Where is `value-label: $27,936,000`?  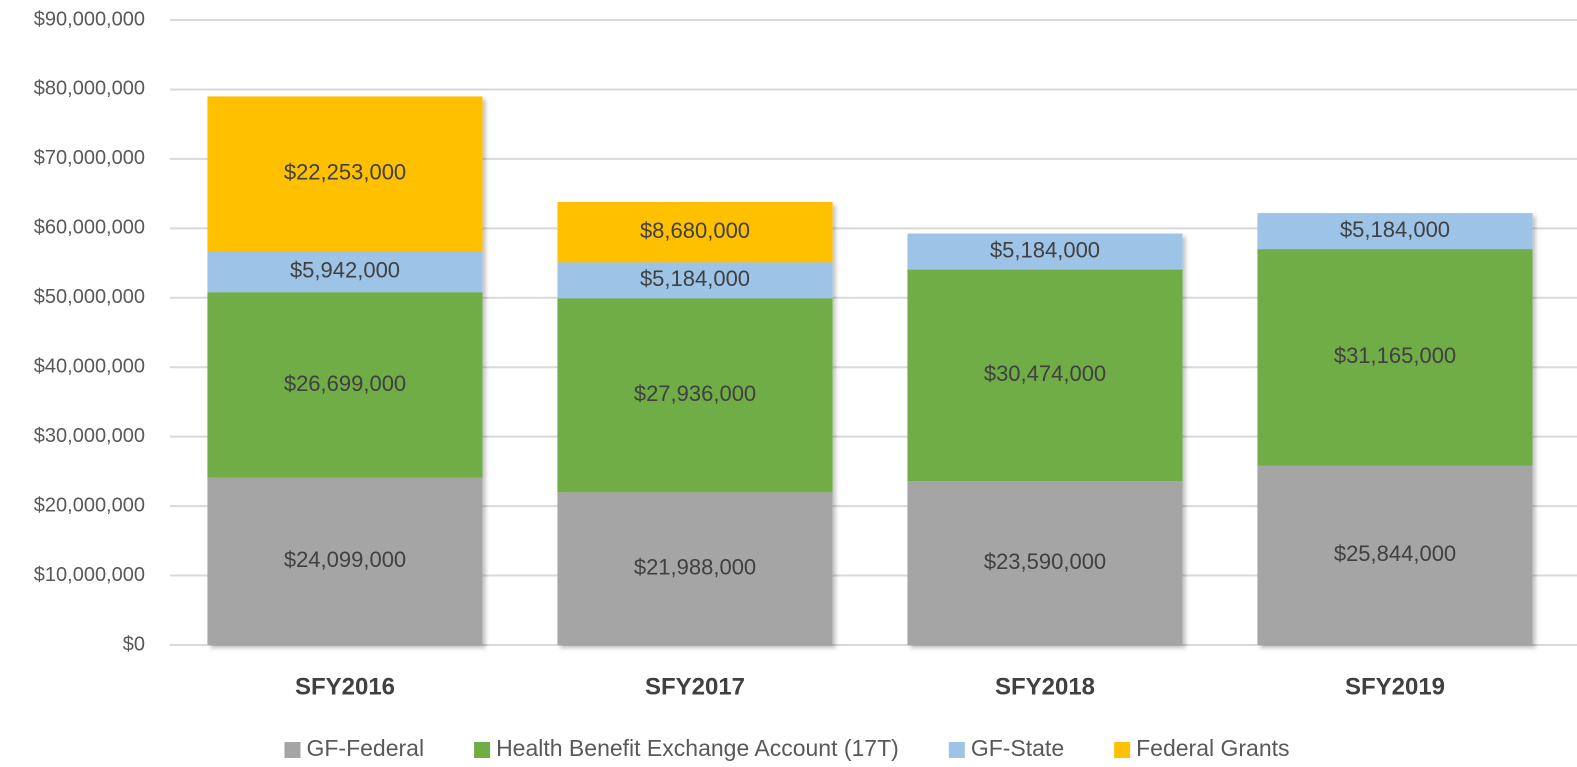
value-label: $27,936,000 is located at coordinates (695, 393).